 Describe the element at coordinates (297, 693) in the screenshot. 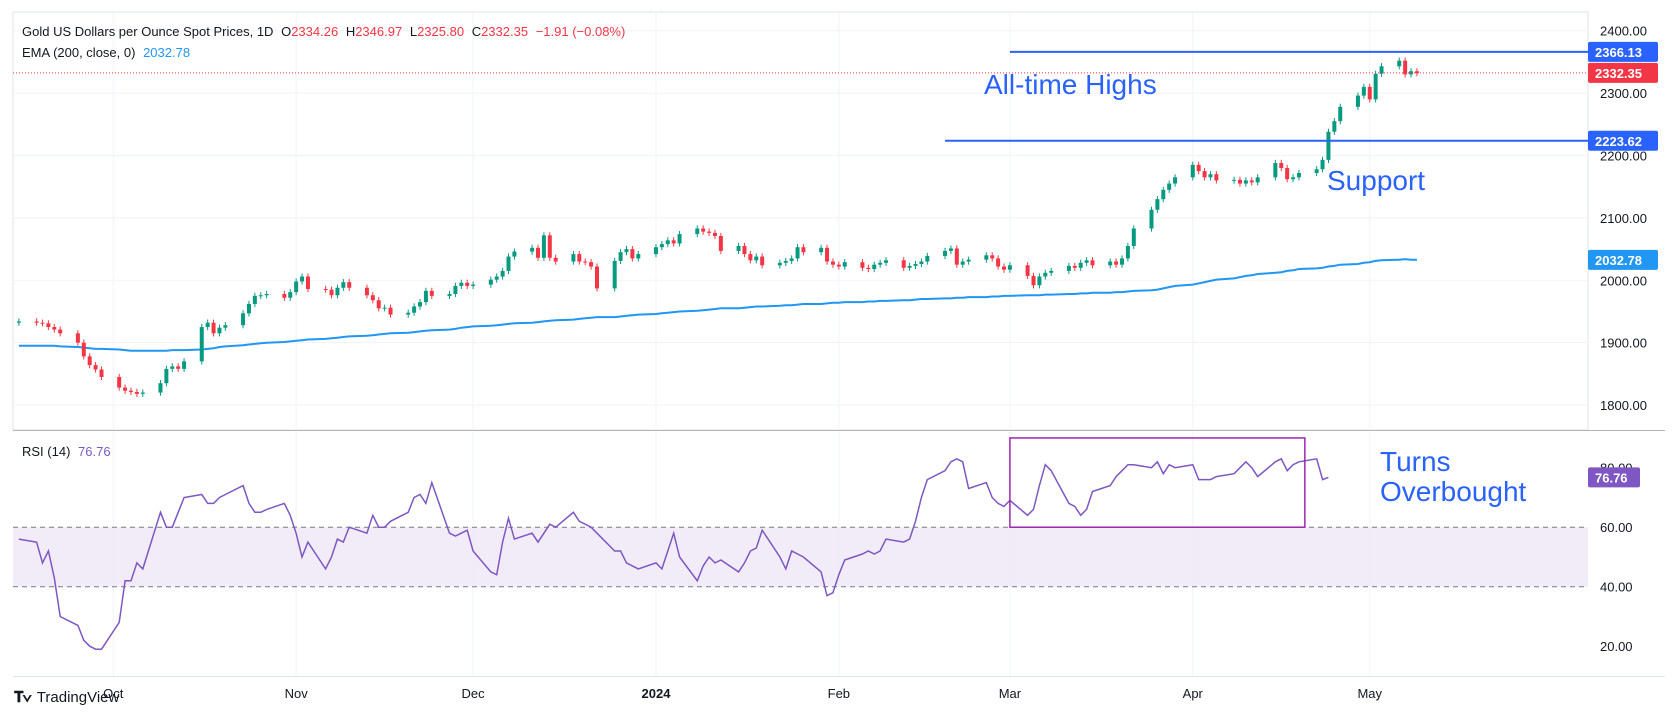

I see `x-tick-label: Nov` at that location.